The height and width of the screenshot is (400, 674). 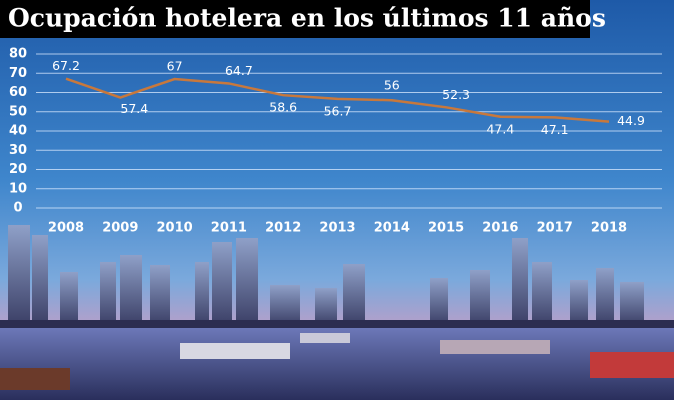 I want to click on data-label: 58.6, so click(x=283, y=107).